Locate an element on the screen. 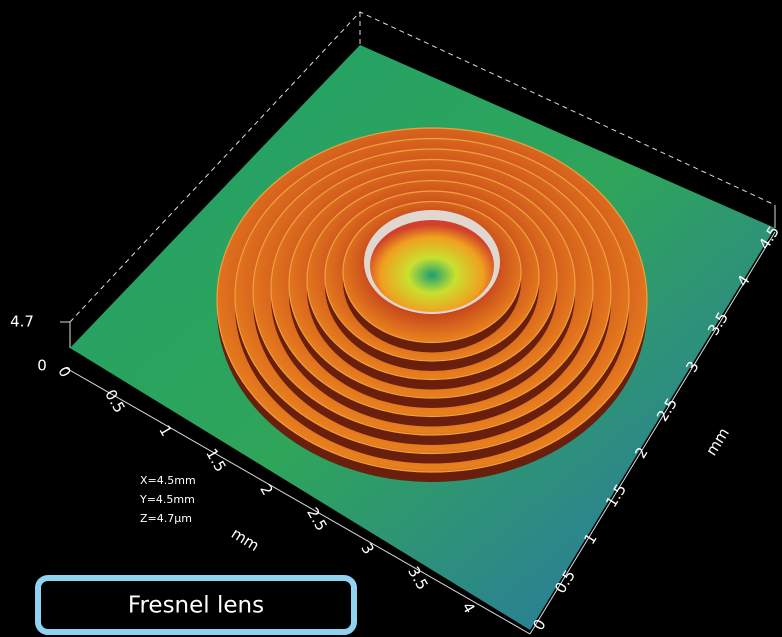 The width and height of the screenshot is (782, 637). x-tick-label: 0 is located at coordinates (64, 371).